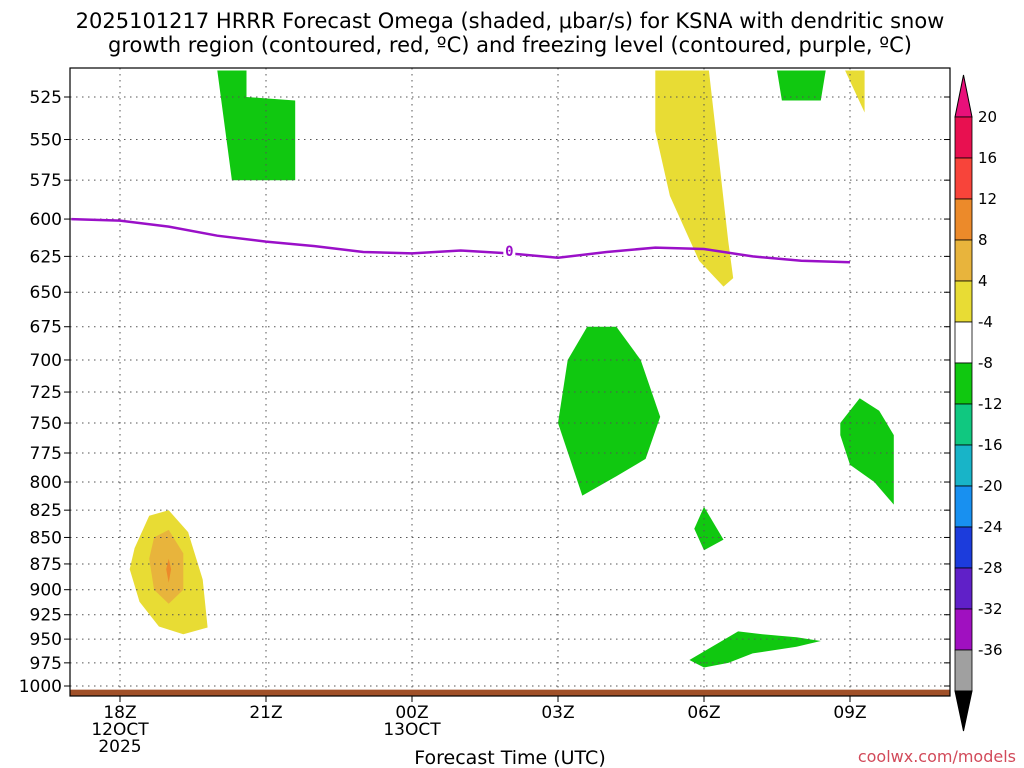 Image resolution: width=1024 pixels, height=768 pixels. Describe the element at coordinates (990, 568) in the screenshot. I see `colorbar-tick-label: -28` at that location.